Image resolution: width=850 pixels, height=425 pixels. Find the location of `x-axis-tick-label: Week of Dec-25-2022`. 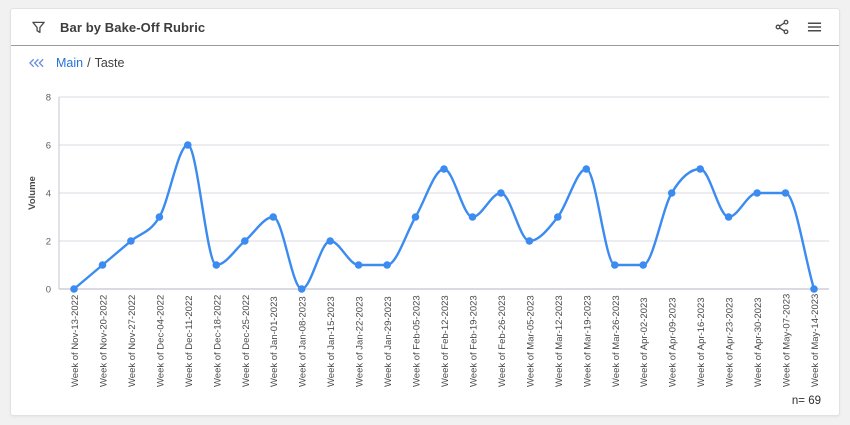

x-axis-tick-label: Week of Dec-25-2022 is located at coordinates (246, 341).